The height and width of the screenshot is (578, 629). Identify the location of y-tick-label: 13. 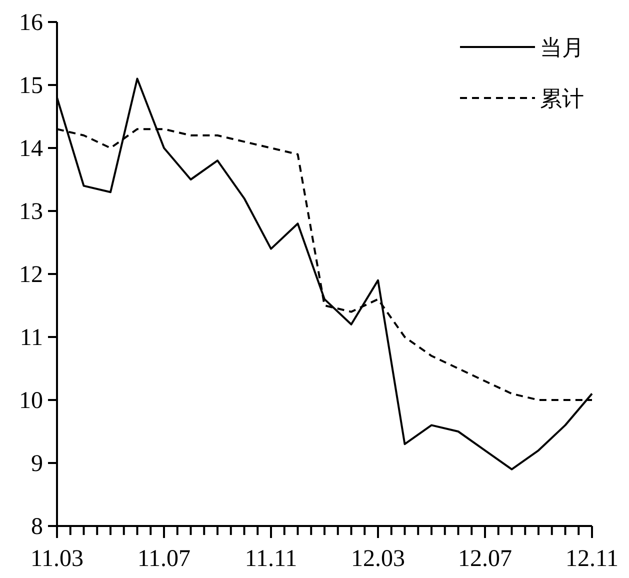
(31, 212).